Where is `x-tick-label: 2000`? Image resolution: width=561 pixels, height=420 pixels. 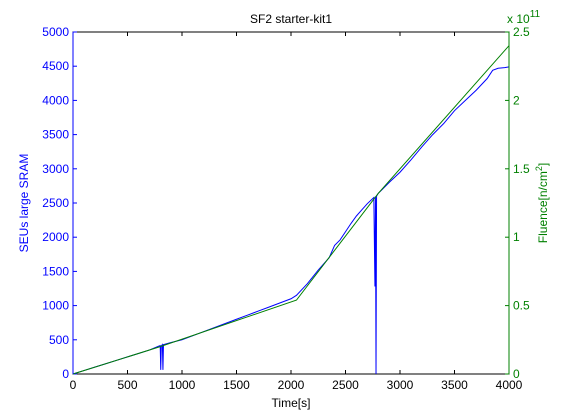 x-tick-label: 2000 is located at coordinates (291, 385).